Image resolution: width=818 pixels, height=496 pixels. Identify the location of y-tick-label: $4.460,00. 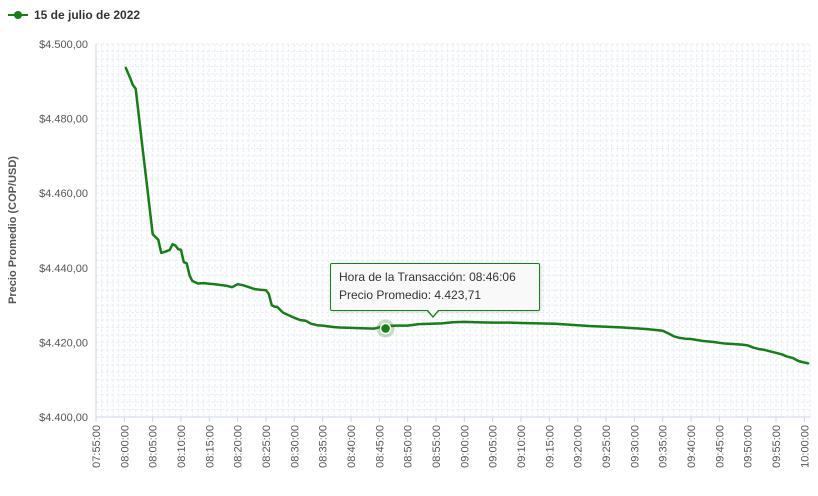
(63, 194).